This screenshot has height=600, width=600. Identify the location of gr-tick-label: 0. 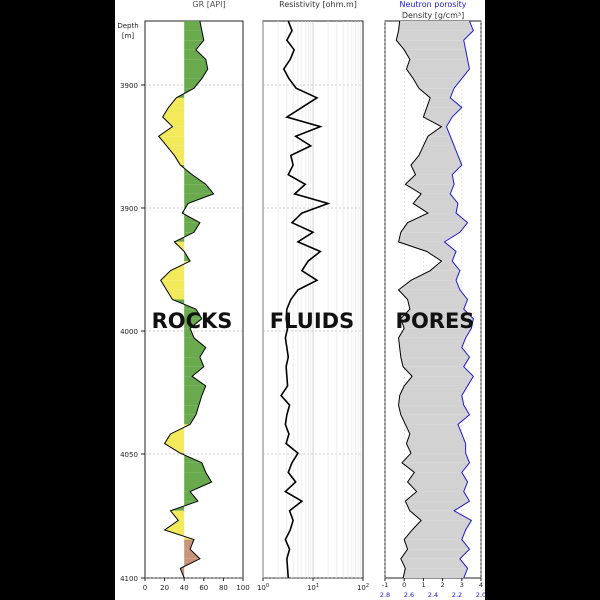
(145, 588).